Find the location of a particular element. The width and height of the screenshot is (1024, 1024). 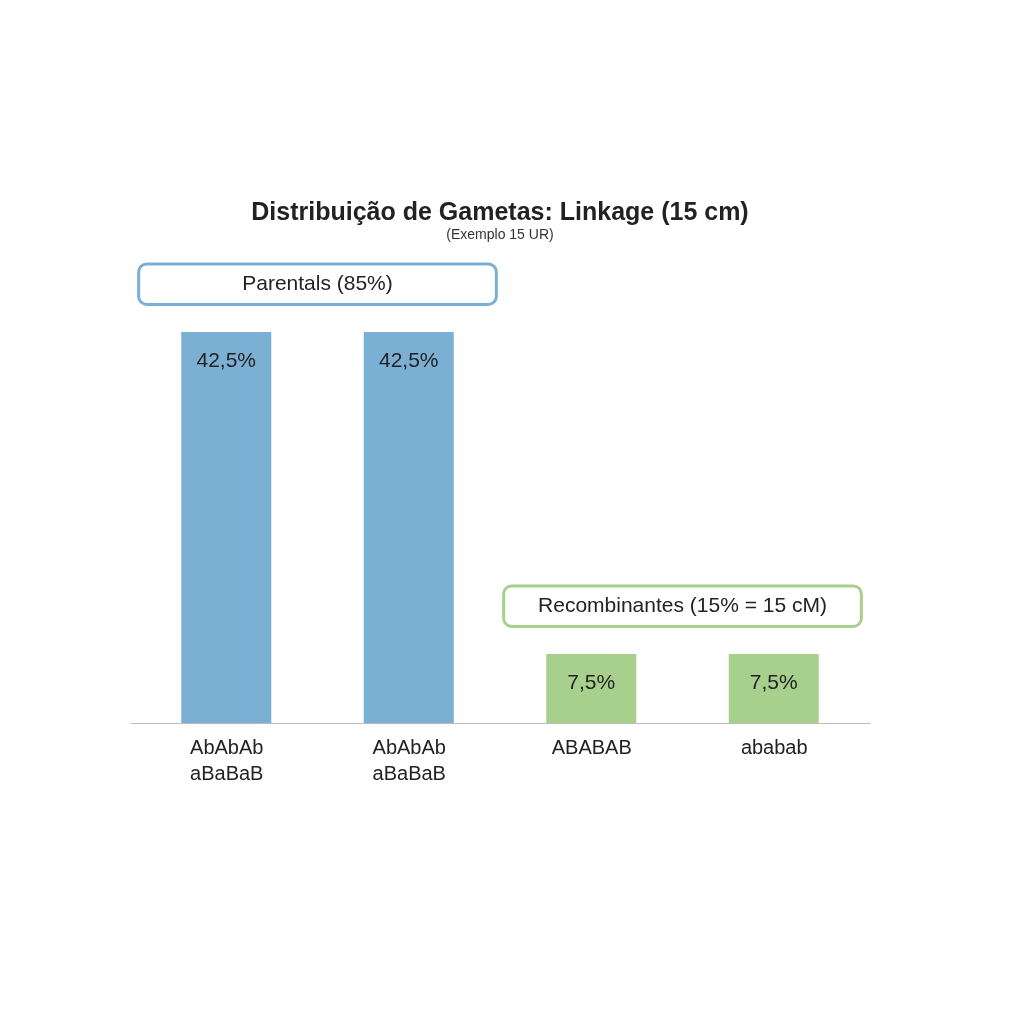

x-tick-label: ABABAB is located at coordinates (591, 746).